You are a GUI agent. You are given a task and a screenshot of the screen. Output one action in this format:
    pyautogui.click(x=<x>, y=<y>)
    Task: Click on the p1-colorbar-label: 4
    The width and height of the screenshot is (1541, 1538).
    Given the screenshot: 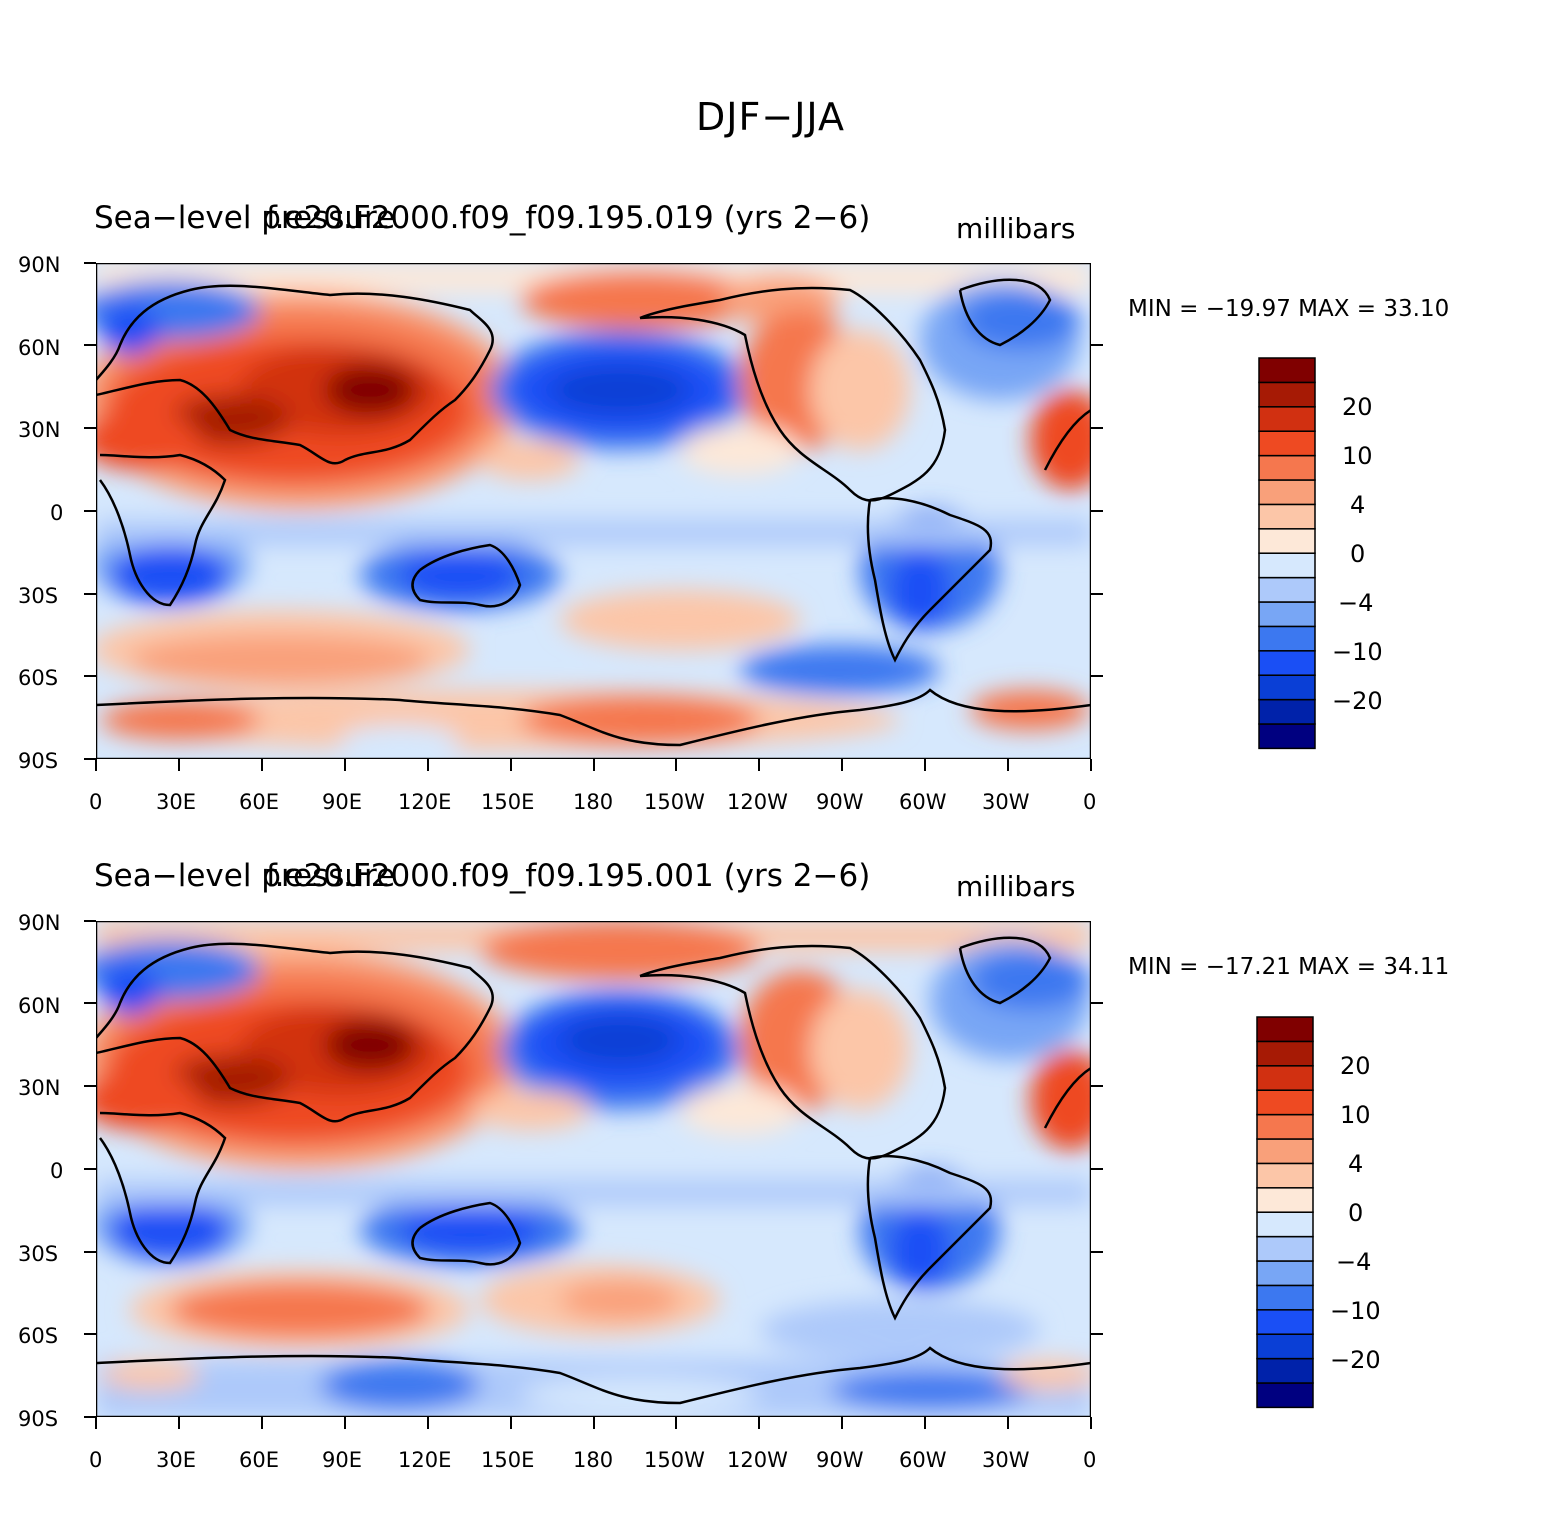 What is the action you would take?
    pyautogui.click(x=1358, y=505)
    